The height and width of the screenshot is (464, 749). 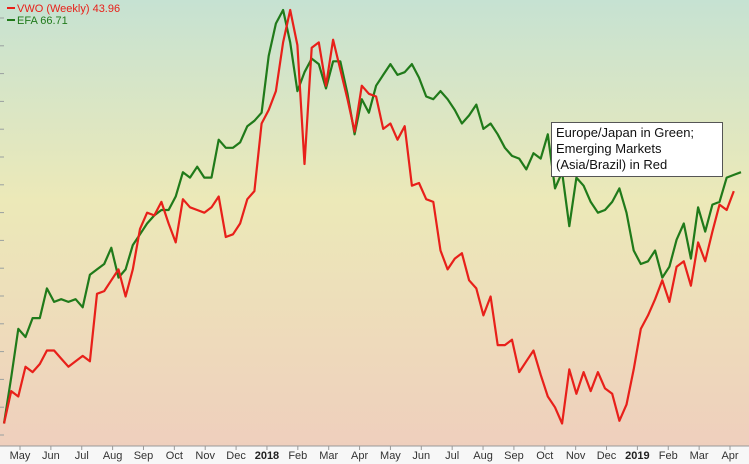 What do you see at coordinates (637, 456) in the screenshot?
I see `x-tick-label: 2019` at bounding box center [637, 456].